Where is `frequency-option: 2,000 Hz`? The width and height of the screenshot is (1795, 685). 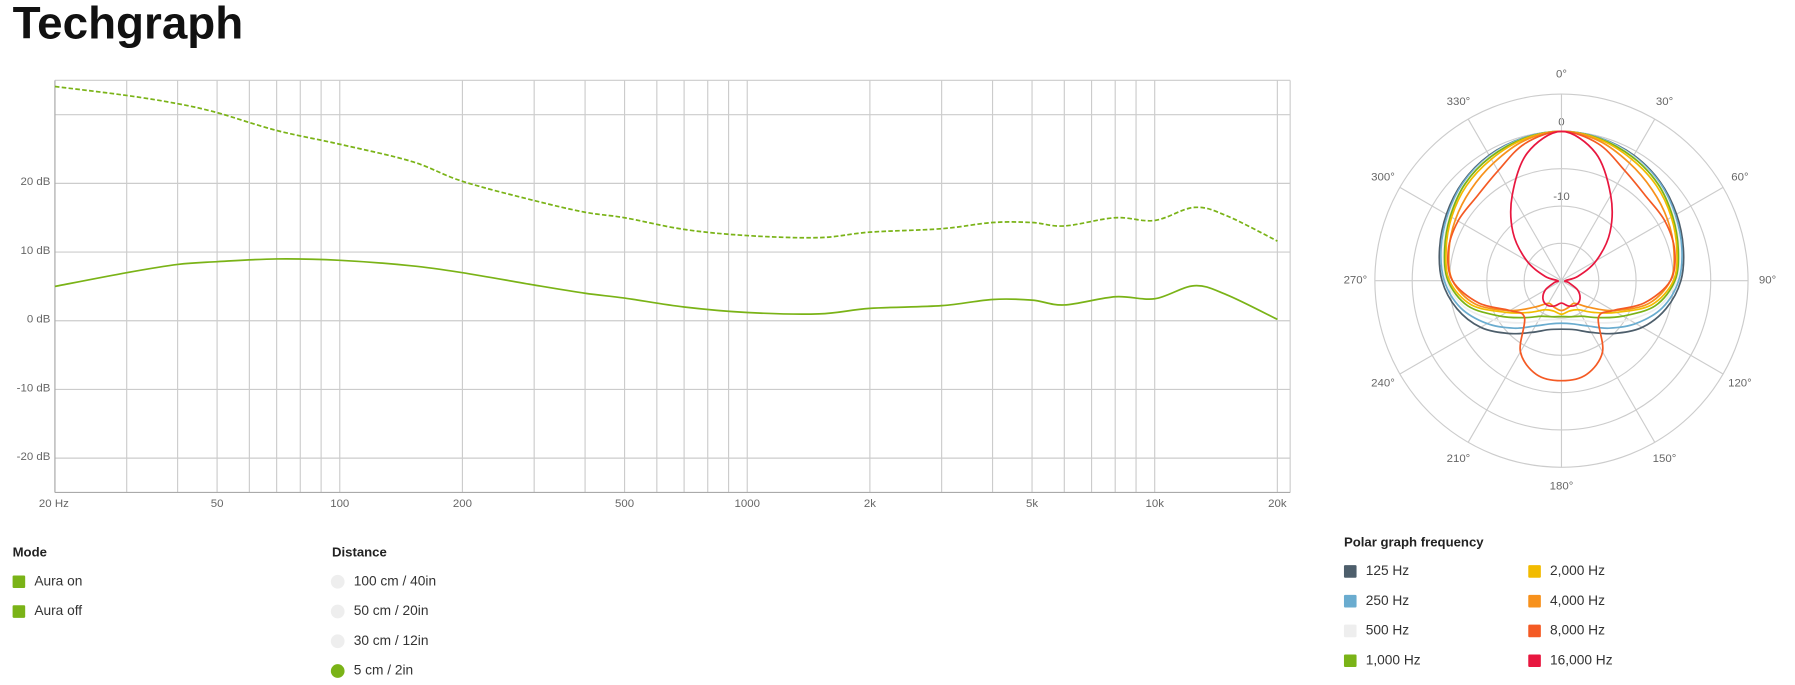 frequency-option: 2,000 Hz is located at coordinates (1577, 570).